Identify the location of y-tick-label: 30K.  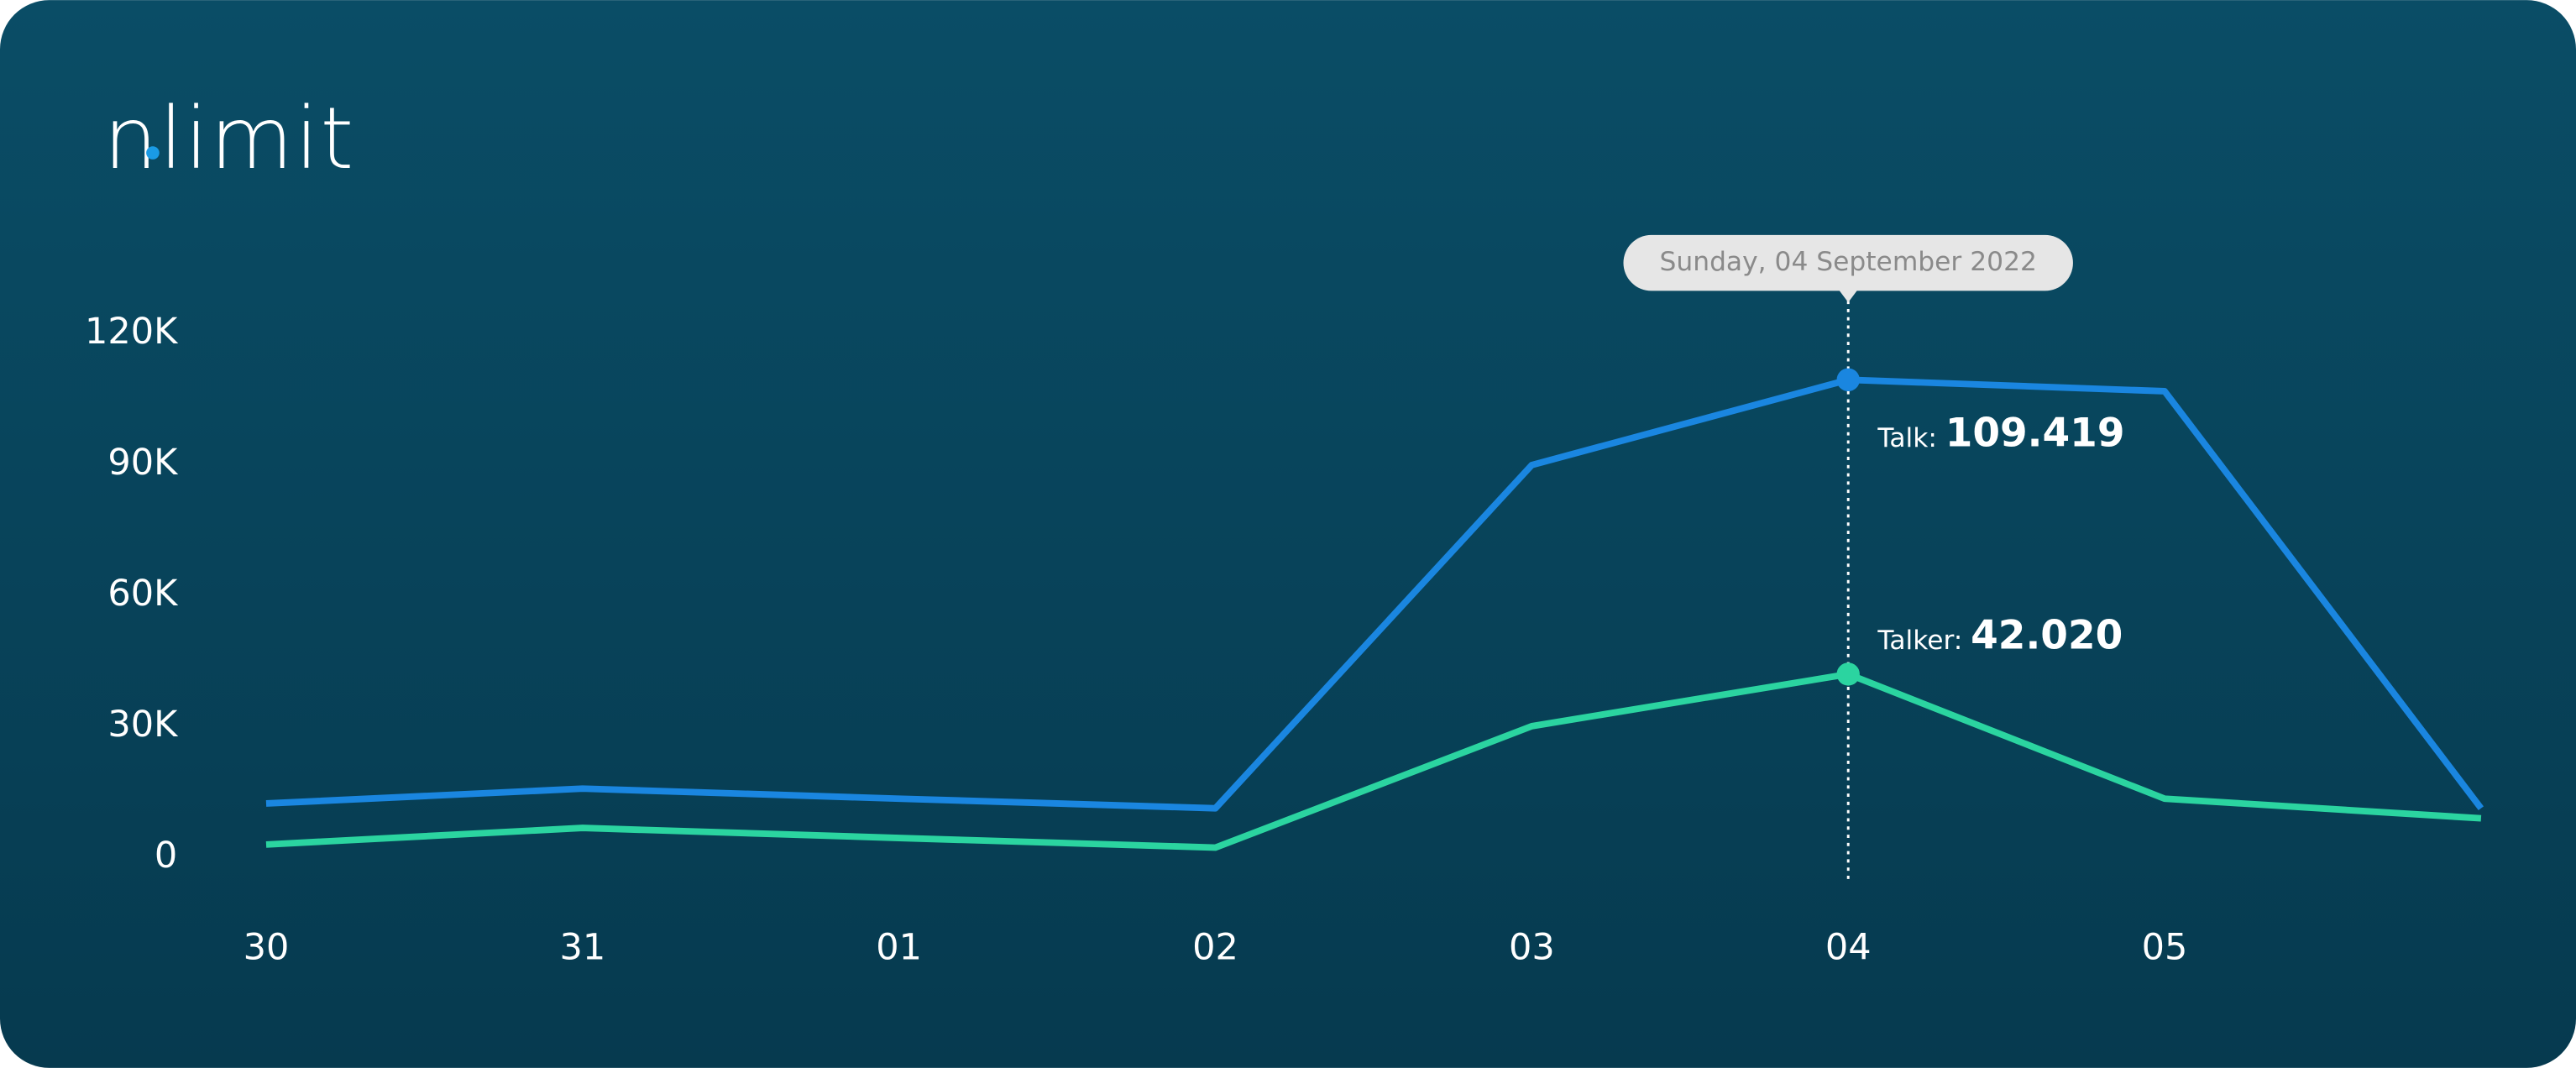
(143, 725).